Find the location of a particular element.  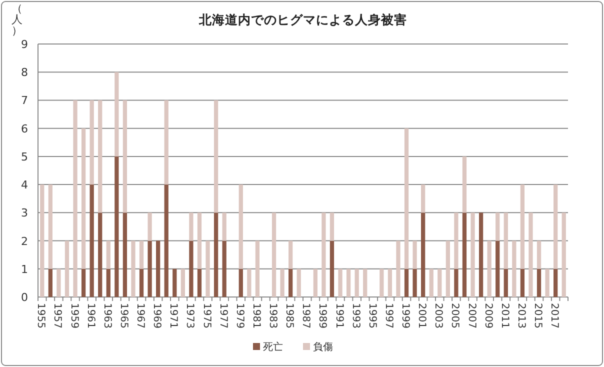

x-tick-label: 2001 is located at coordinates (422, 315).